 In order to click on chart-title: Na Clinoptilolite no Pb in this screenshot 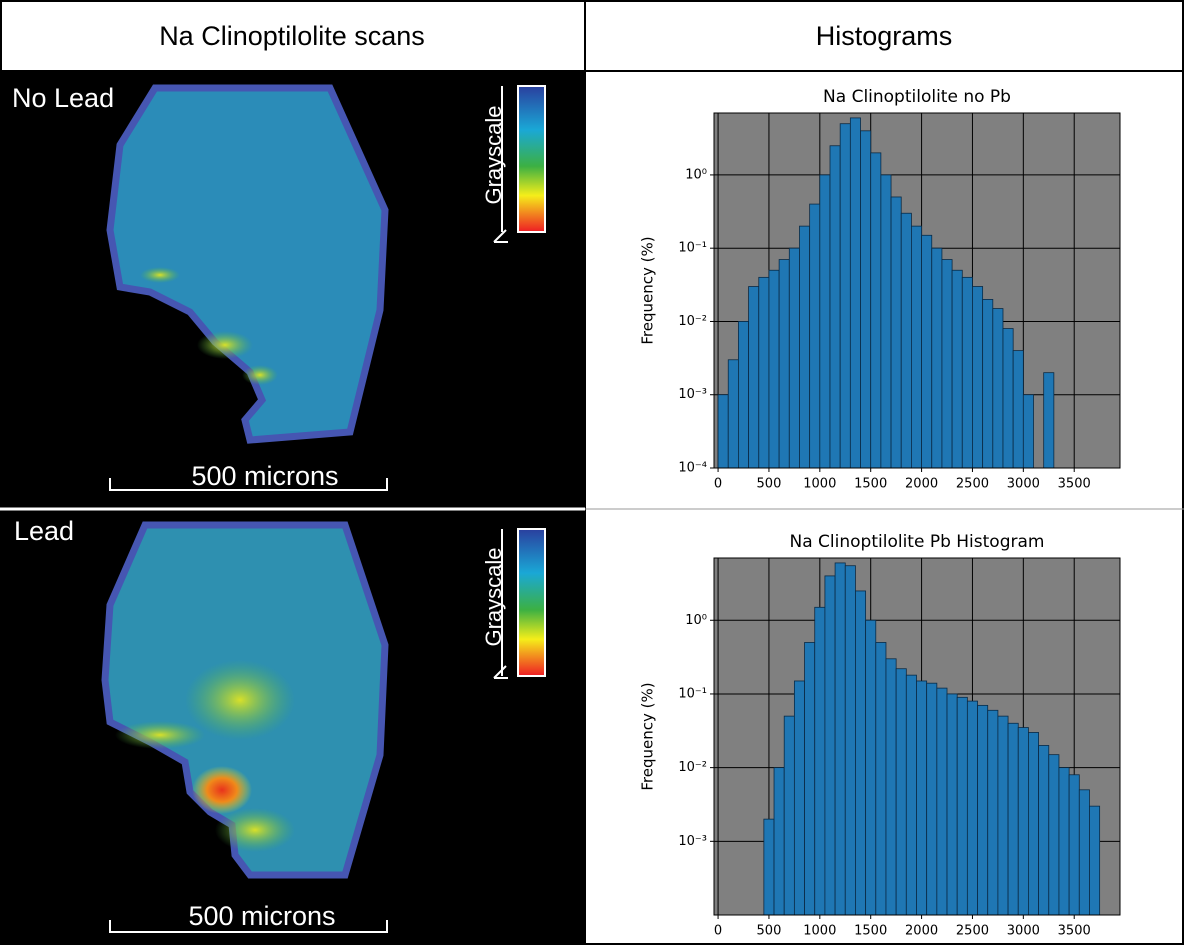, I will do `click(917, 97)`.